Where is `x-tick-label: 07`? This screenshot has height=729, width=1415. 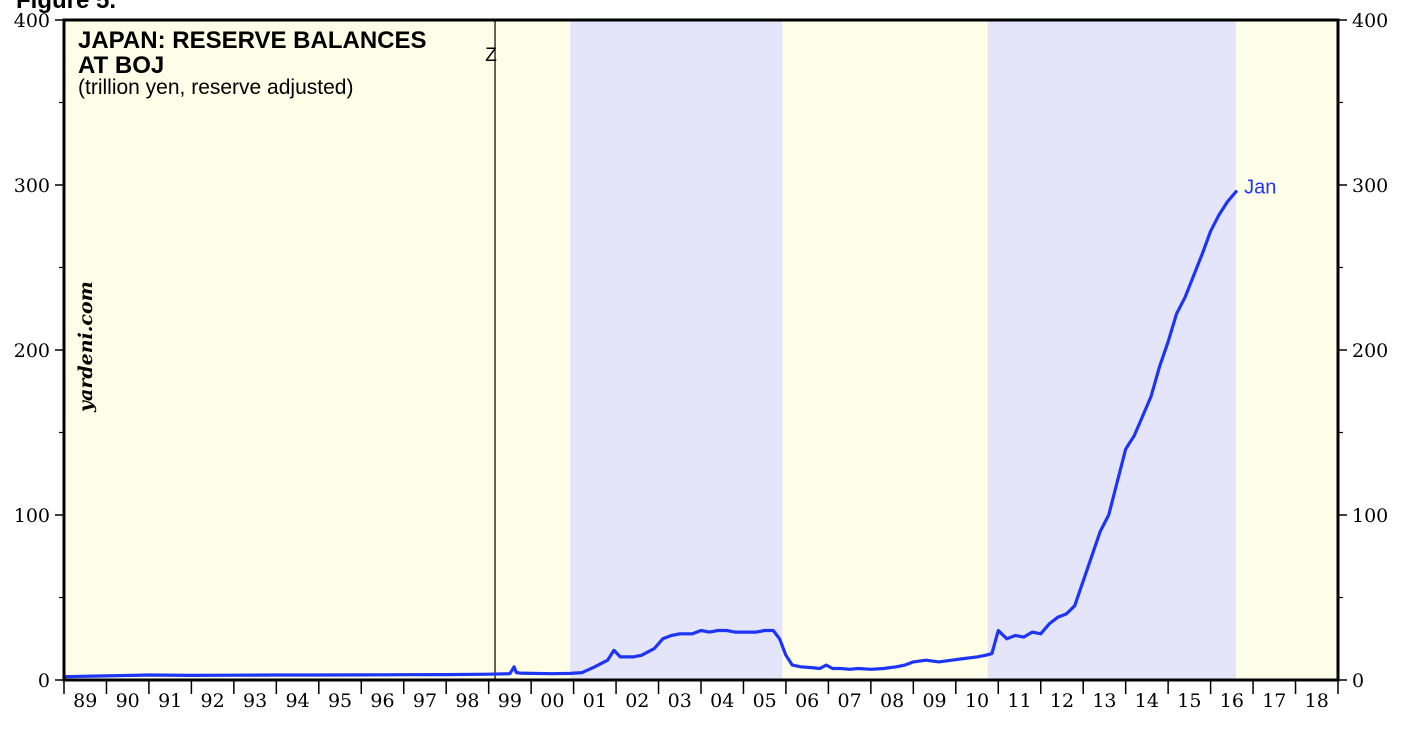 x-tick-label: 07 is located at coordinates (850, 701).